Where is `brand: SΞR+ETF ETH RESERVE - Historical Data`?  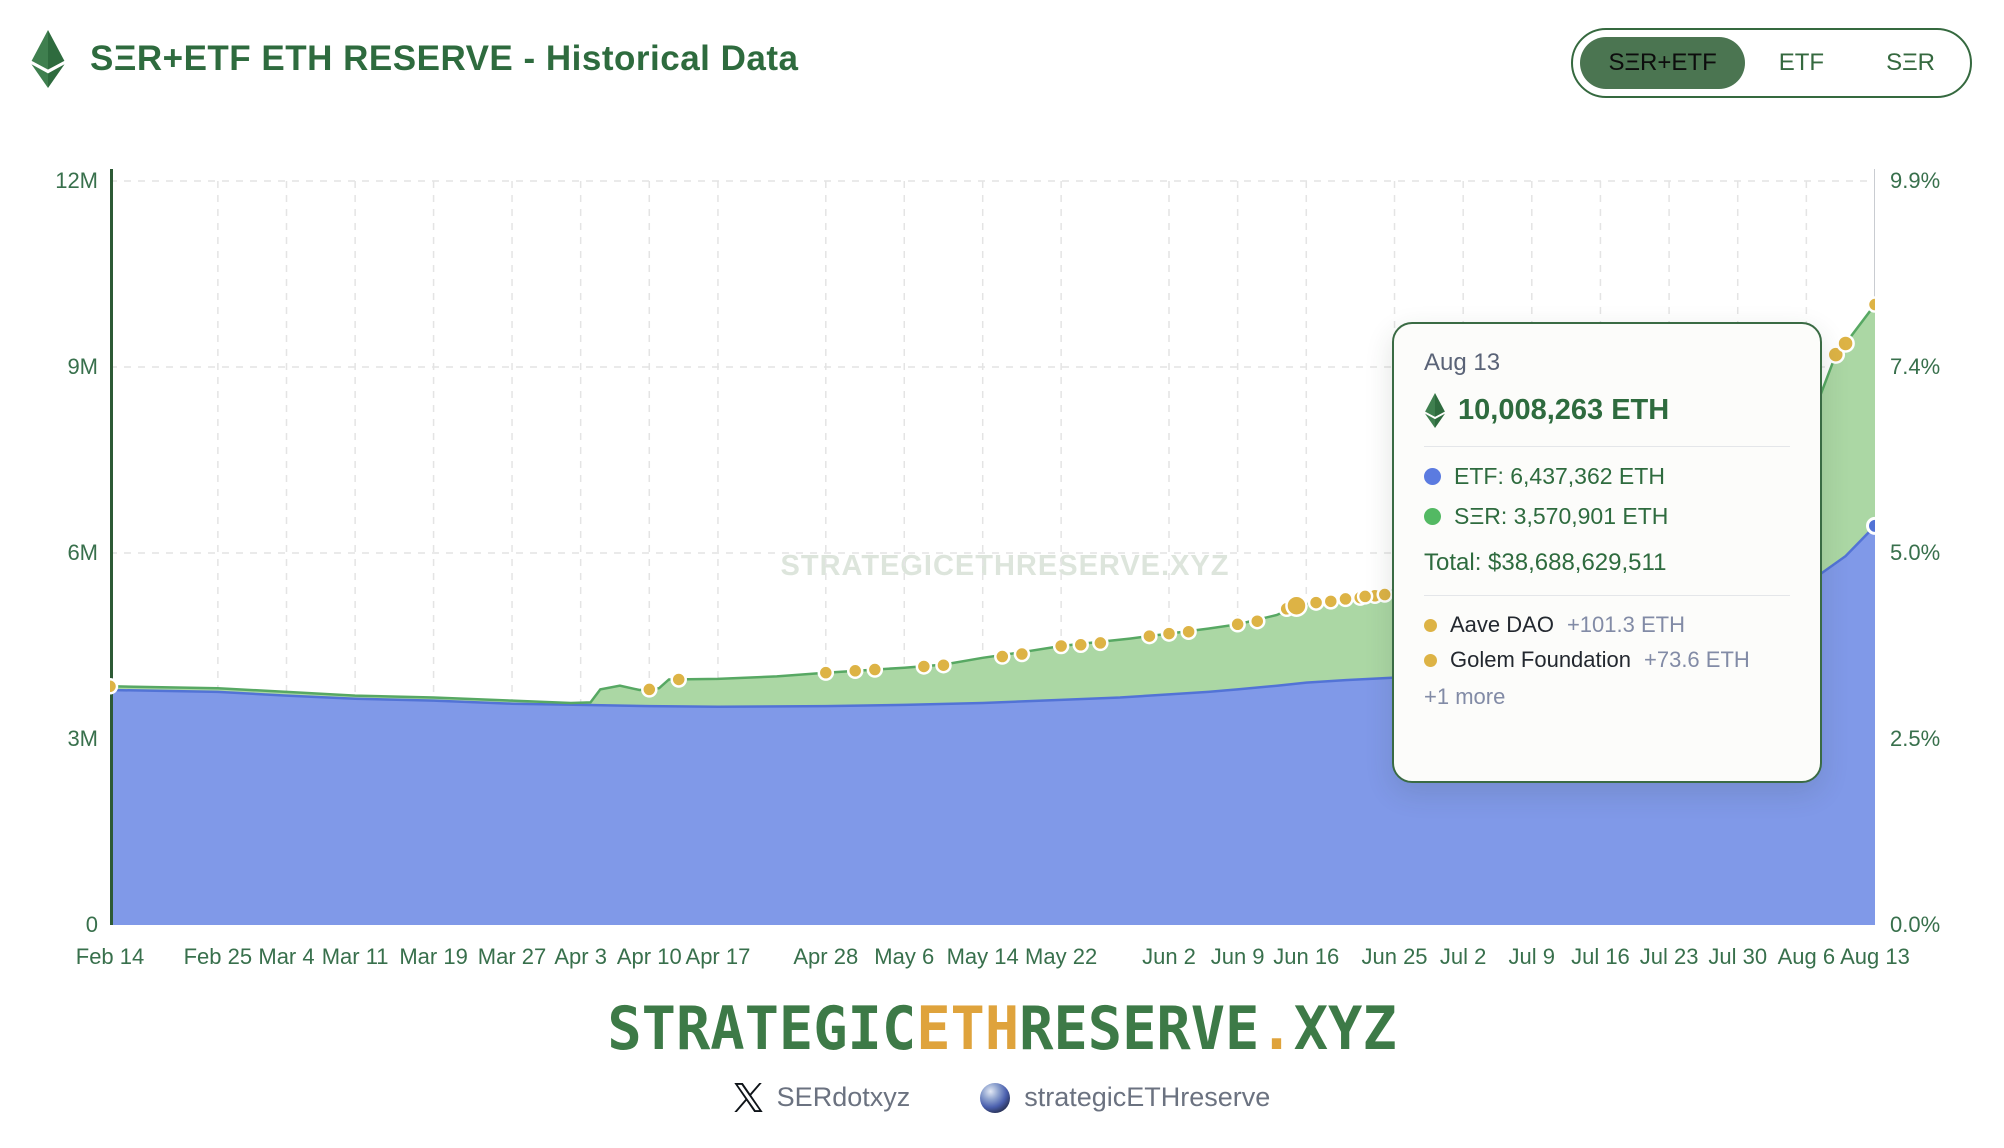 brand: SΞR+ETF ETH RESERVE - Historical Data is located at coordinates (414, 59).